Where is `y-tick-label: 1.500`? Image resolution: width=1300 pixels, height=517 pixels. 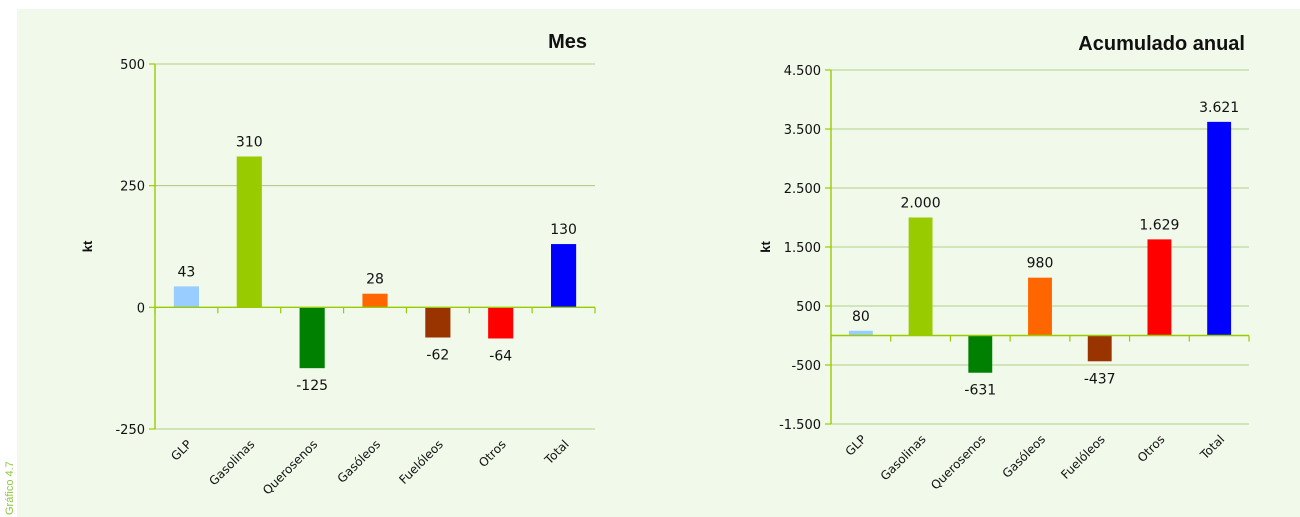
y-tick-label: 1.500 is located at coordinates (802, 248).